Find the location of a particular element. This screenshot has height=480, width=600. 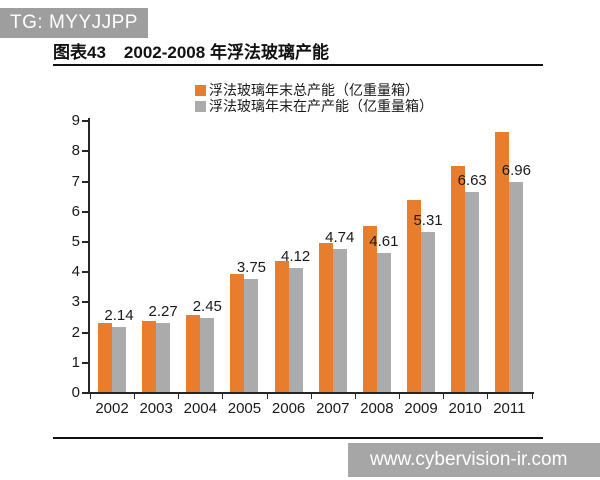

legend-item-total: 浮法玻璃年末总产能（亿重量箱） is located at coordinates (314, 90).